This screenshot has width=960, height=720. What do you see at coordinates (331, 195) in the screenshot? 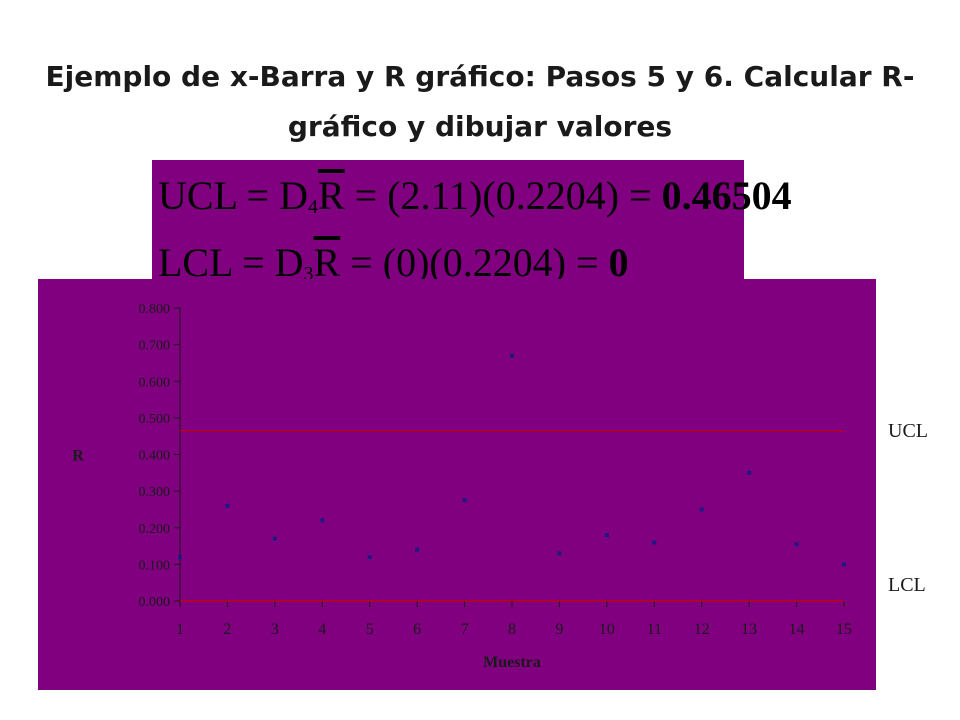
I see `ucl-formula-rbar: R` at bounding box center [331, 195].